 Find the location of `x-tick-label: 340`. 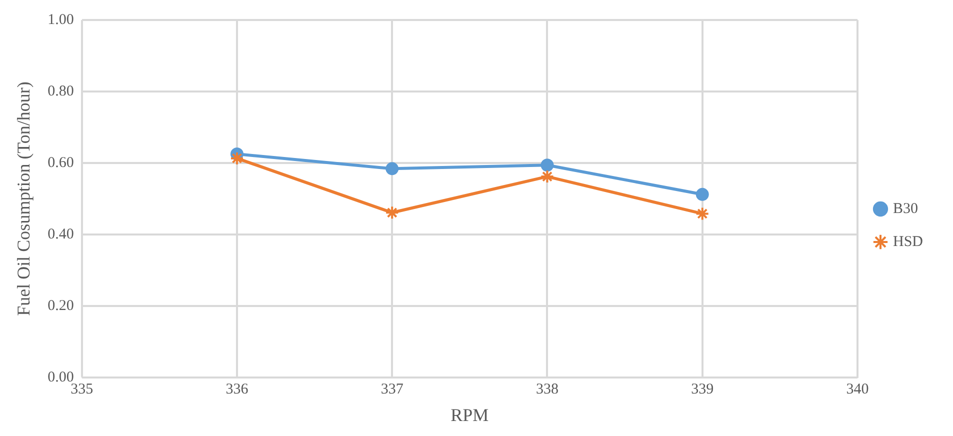

x-tick-label: 340 is located at coordinates (857, 389).